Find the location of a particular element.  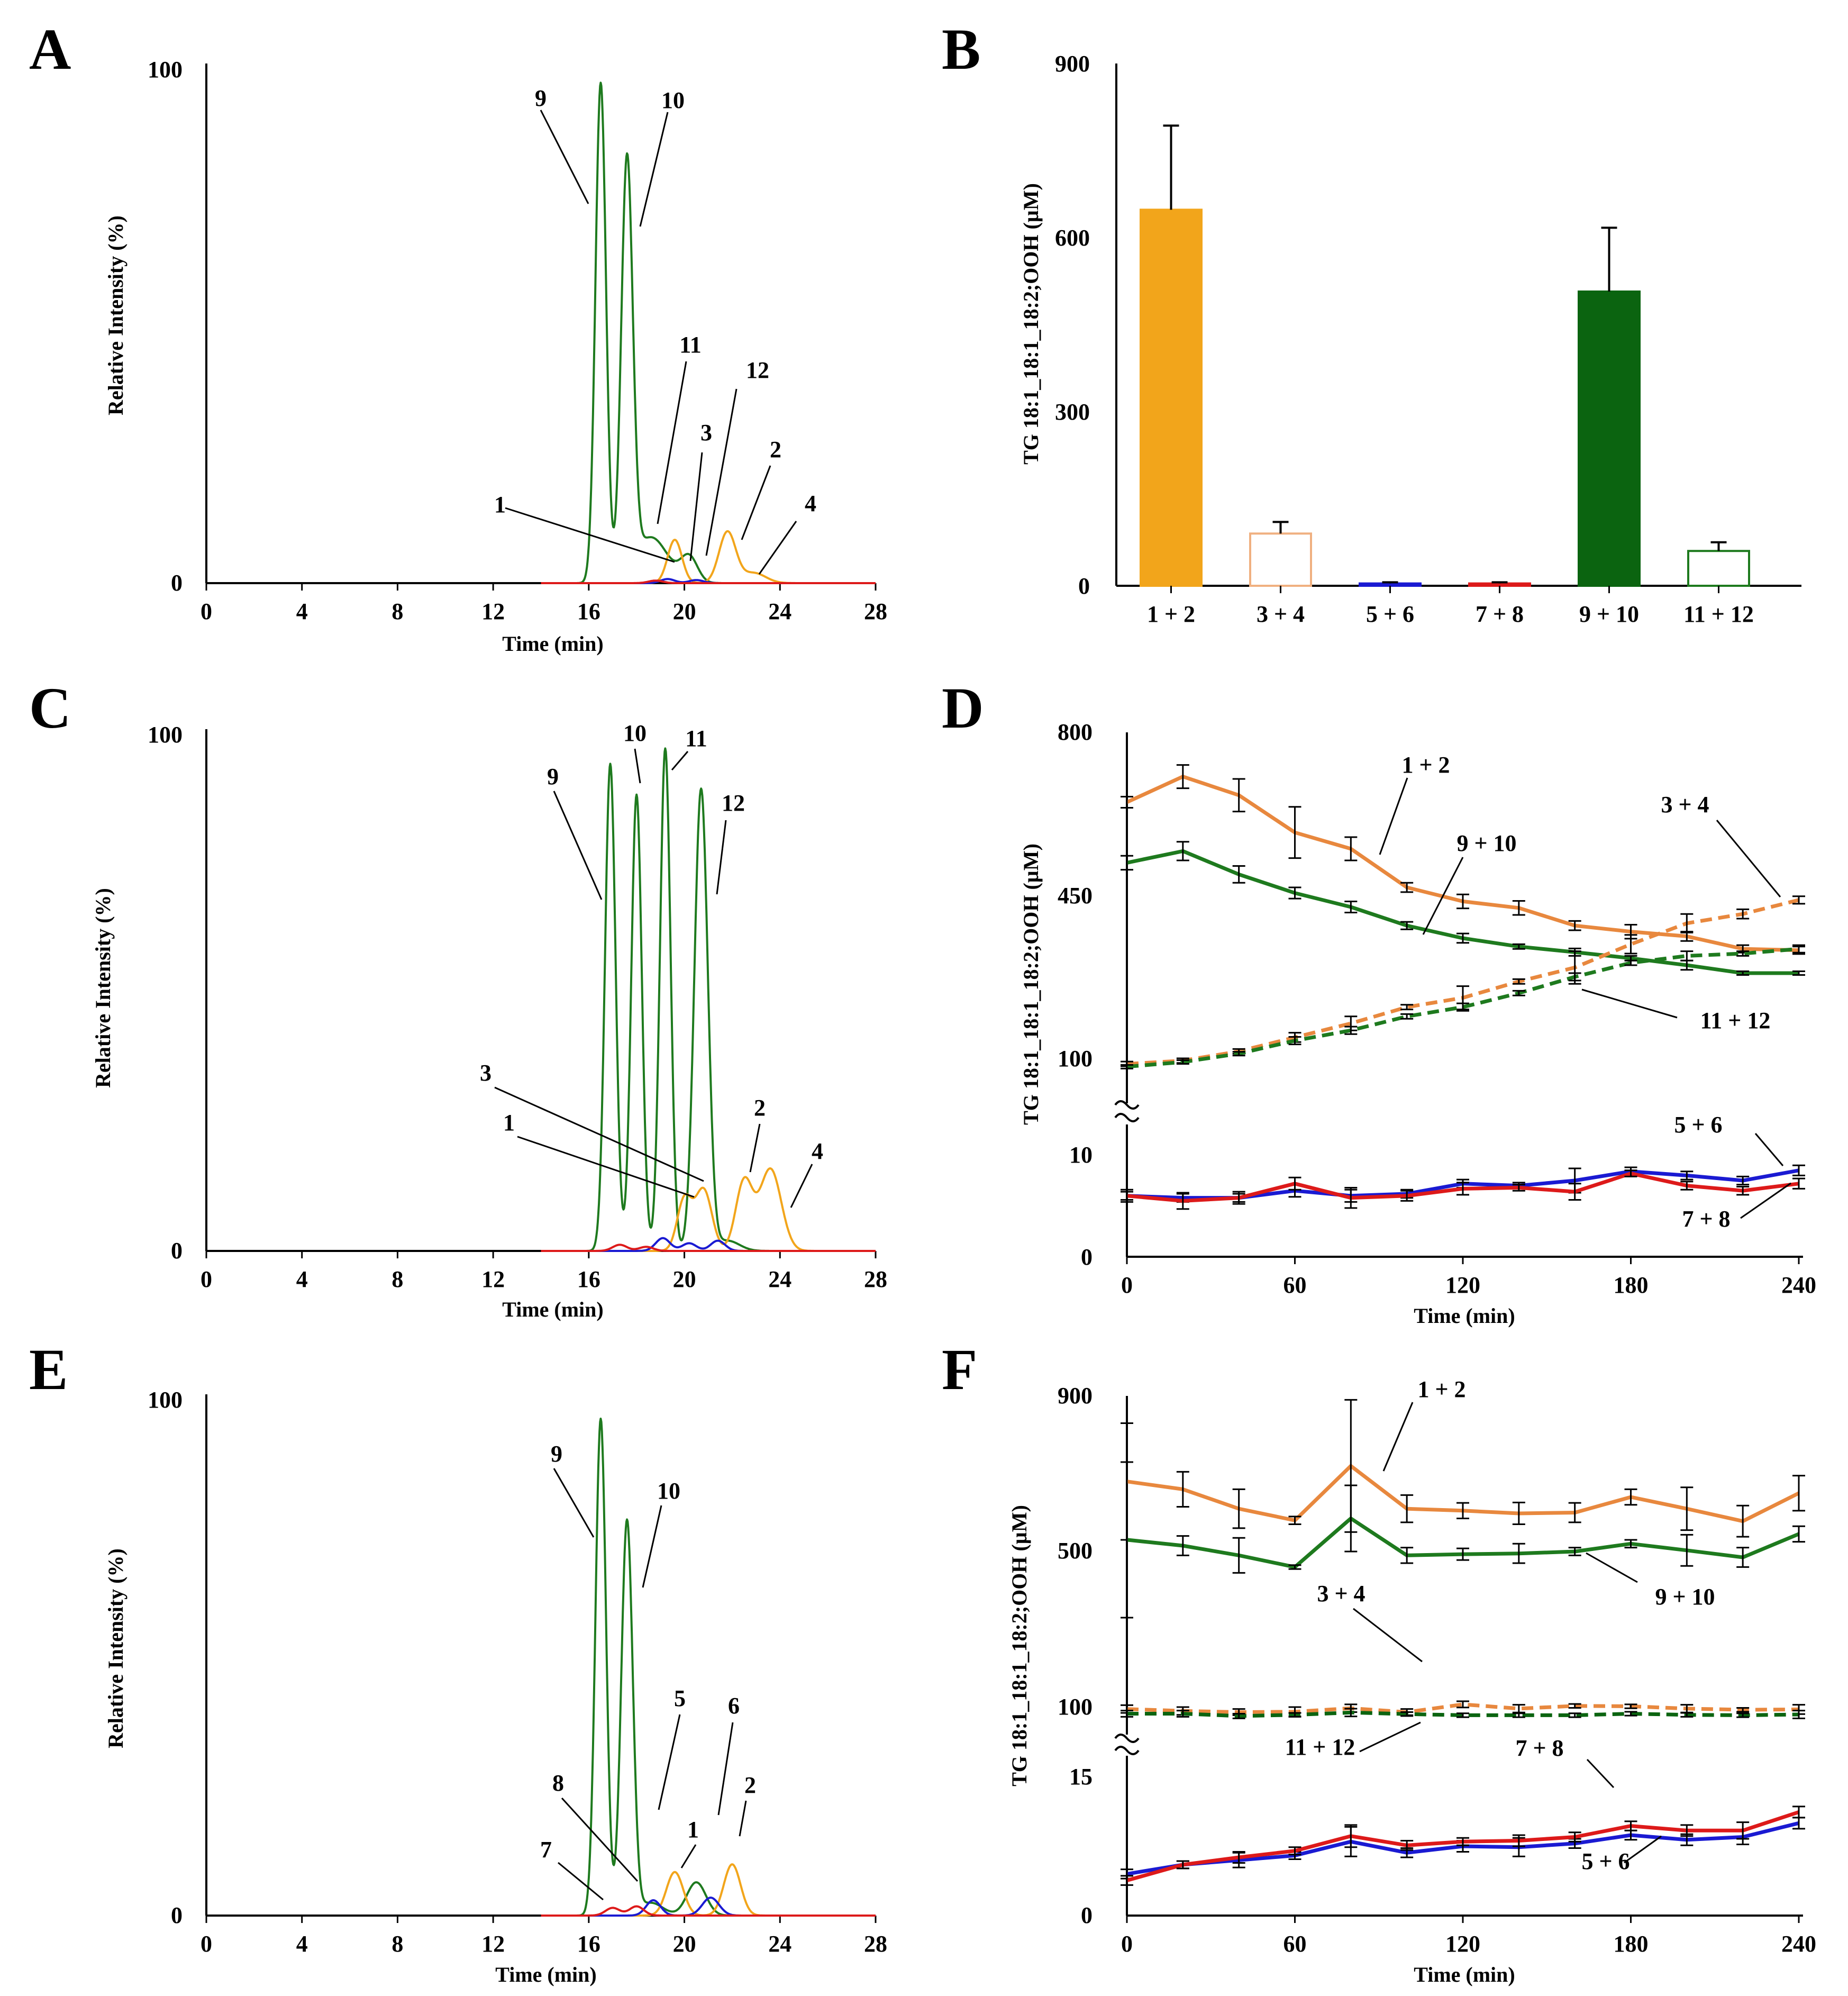

chart-d-ytick: 450 is located at coordinates (1075, 896).